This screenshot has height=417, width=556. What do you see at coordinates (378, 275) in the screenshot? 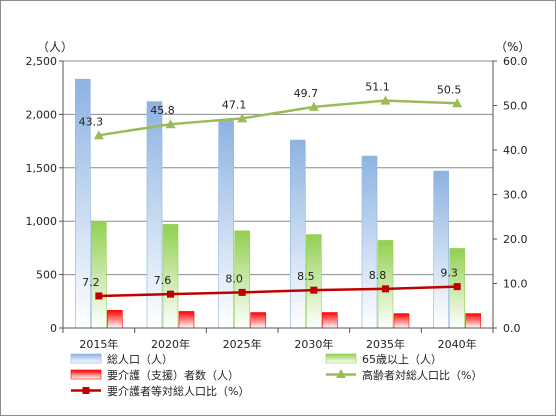
I see `data-label: 8.8` at bounding box center [378, 275].